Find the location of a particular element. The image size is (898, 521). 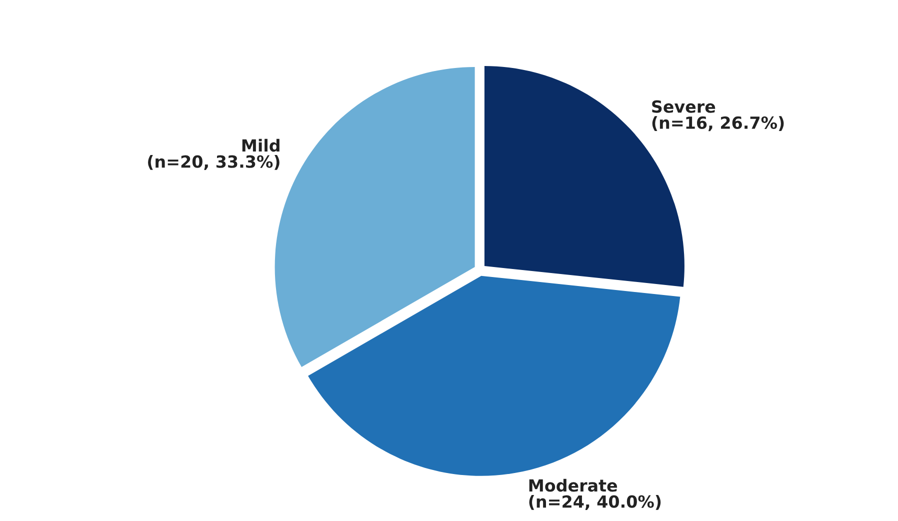

data-label: (n=20, 33.3%) is located at coordinates (214, 162).